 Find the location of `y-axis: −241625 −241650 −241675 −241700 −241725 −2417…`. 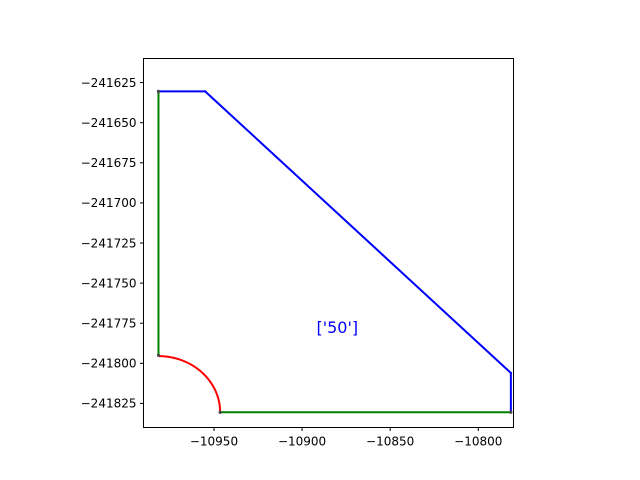

y-axis: −241625 −241650 −241675 −241700 −241725 −2417… is located at coordinates (112, 243).